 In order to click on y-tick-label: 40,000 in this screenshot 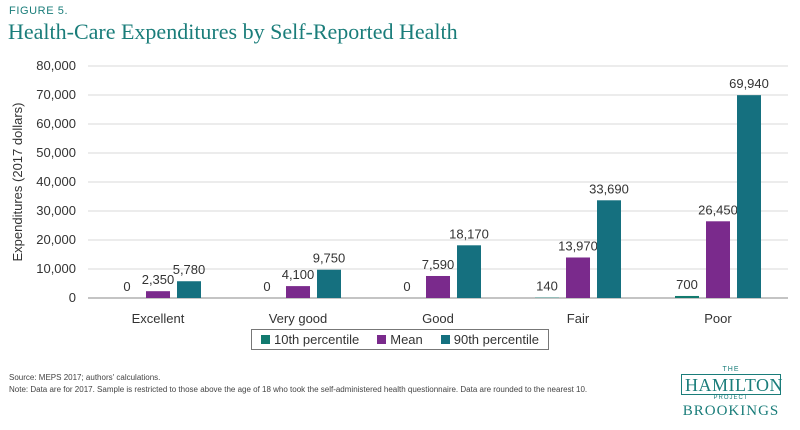, I will do `click(56, 181)`.